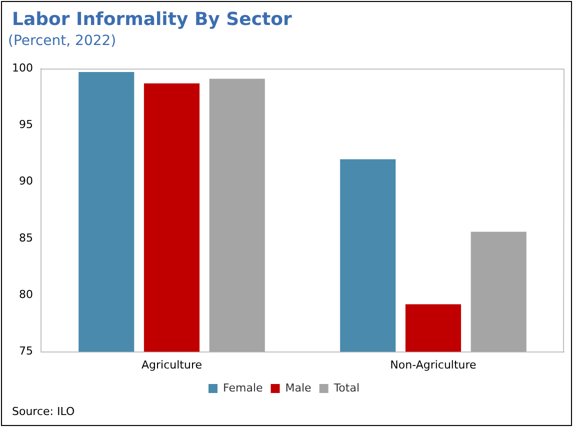 The image size is (573, 427). What do you see at coordinates (298, 387) in the screenshot?
I see `legend-label: Male` at bounding box center [298, 387].